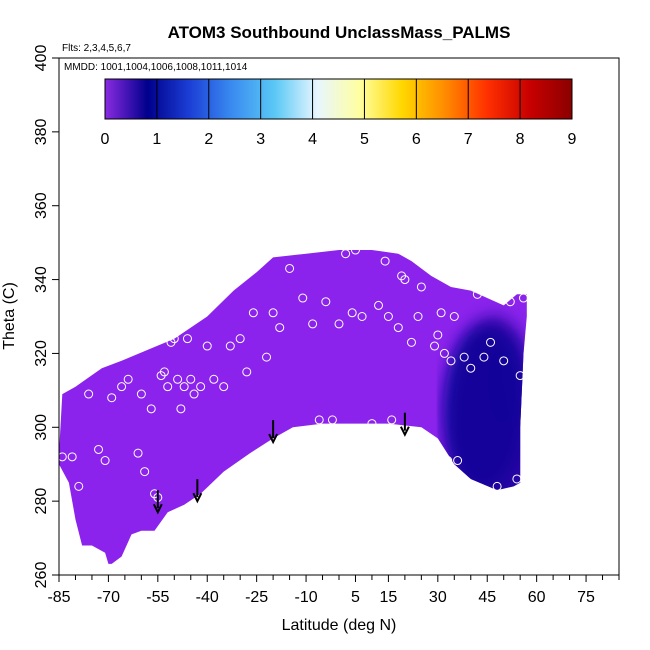  I want to click on y-tick-label: 380, so click(41, 131).